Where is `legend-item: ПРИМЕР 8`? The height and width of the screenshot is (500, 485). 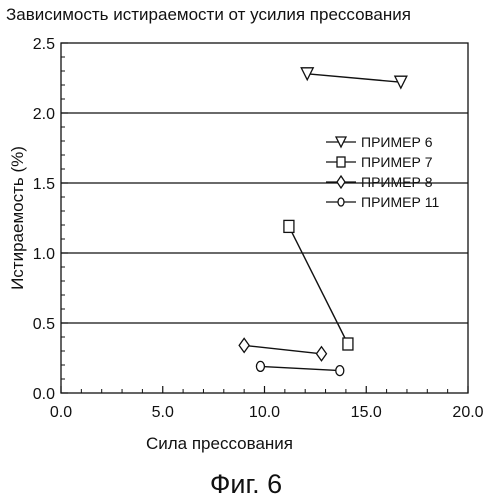
legend-item: ПРИМЕР 8 is located at coordinates (379, 182).